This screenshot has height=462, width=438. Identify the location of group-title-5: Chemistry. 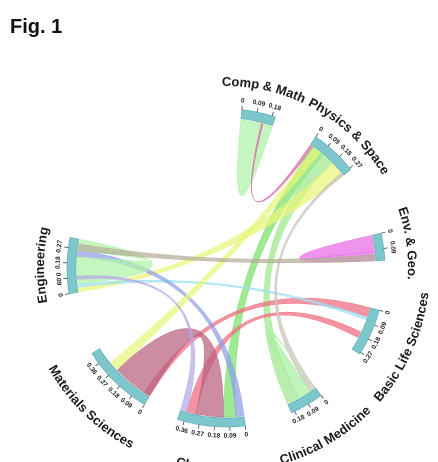
(207, 458).